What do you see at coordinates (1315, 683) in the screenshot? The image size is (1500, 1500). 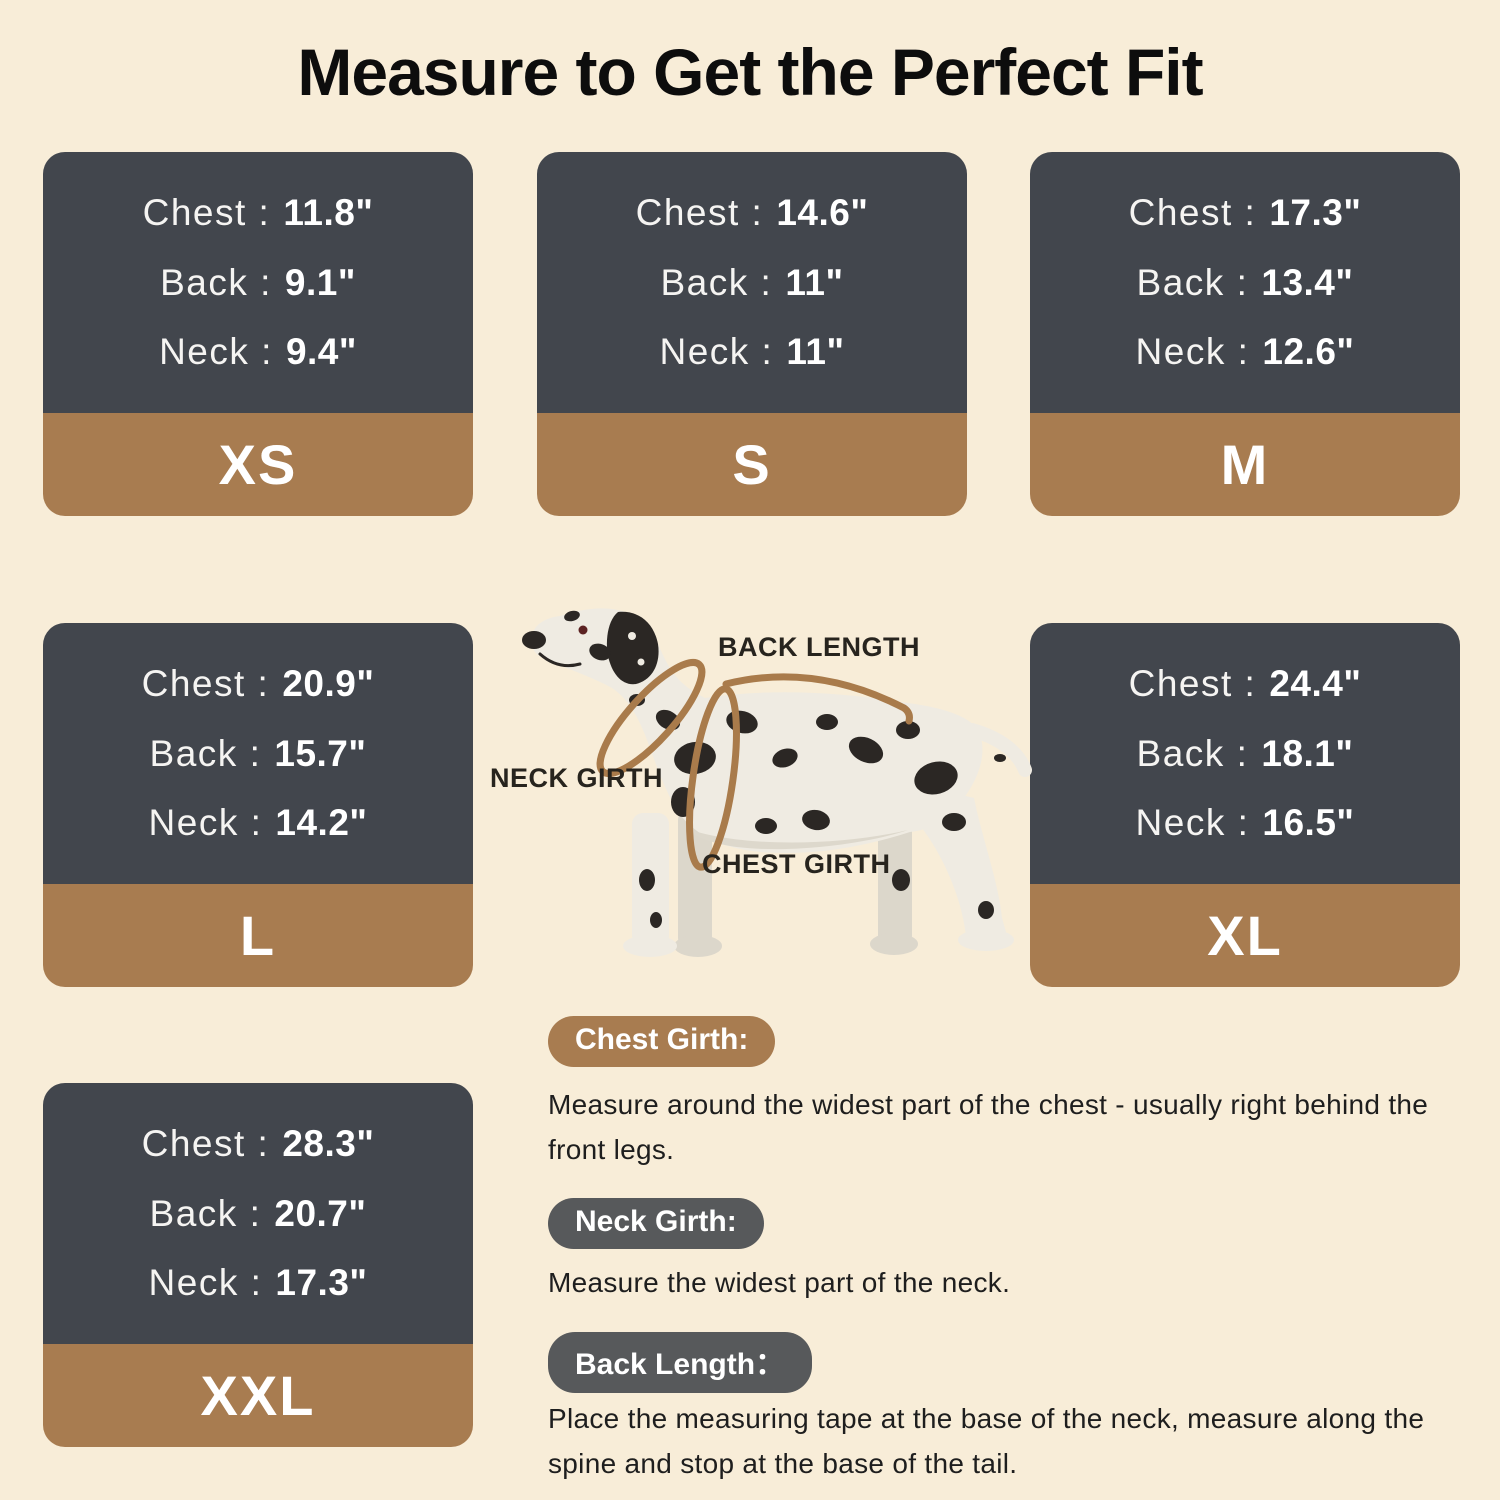 I see `chest-value: 24.4"` at bounding box center [1315, 683].